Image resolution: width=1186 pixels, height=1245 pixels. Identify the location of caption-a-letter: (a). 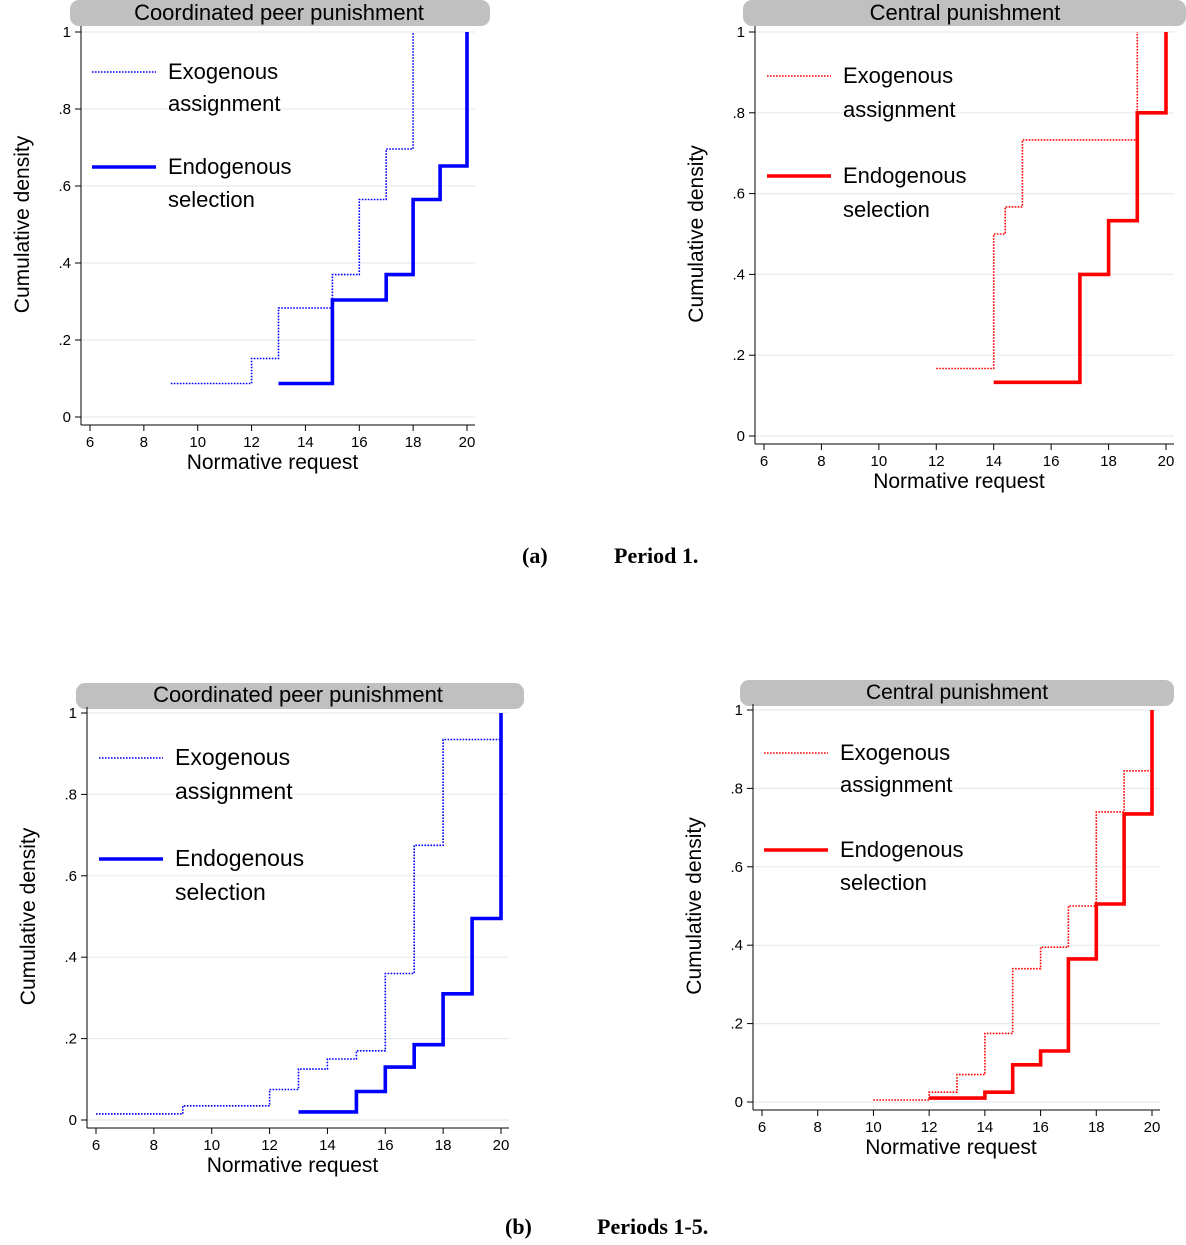
(535, 555).